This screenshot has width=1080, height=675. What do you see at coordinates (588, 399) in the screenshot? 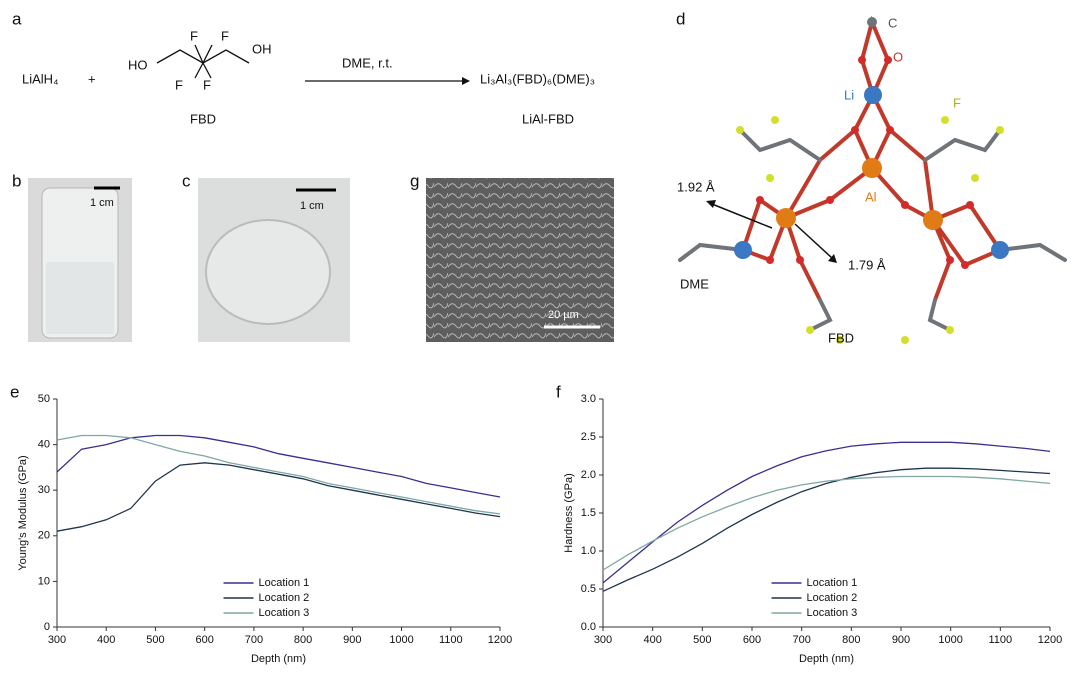
I see `y-tick-label: 3.0` at bounding box center [588, 399].